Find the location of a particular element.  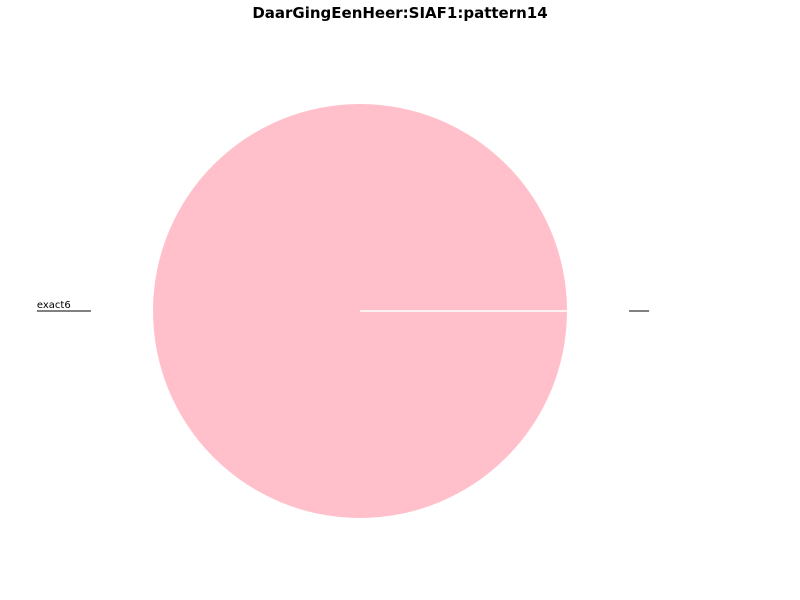

pie-label-0: exact6 is located at coordinates (54, 305).